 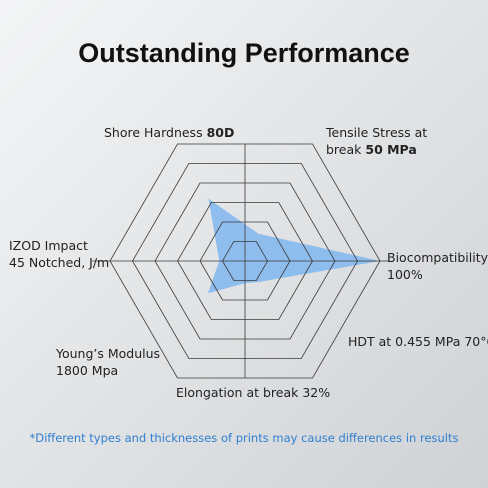 What do you see at coordinates (377, 141) in the screenshot?
I see `axis-label-tensile-stress: Tensile Stress at break 50 MPa` at bounding box center [377, 141].